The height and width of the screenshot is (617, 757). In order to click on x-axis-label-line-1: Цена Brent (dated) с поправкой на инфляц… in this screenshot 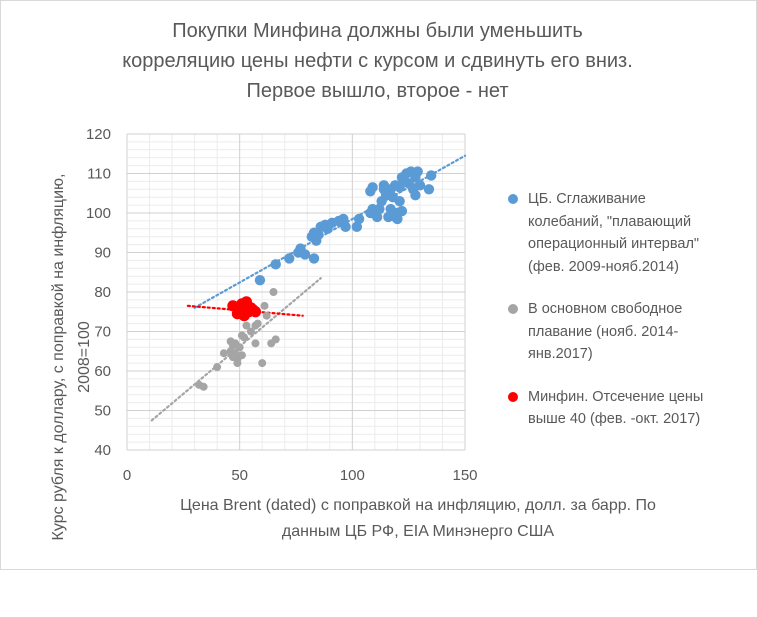, I will do `click(418, 505)`.